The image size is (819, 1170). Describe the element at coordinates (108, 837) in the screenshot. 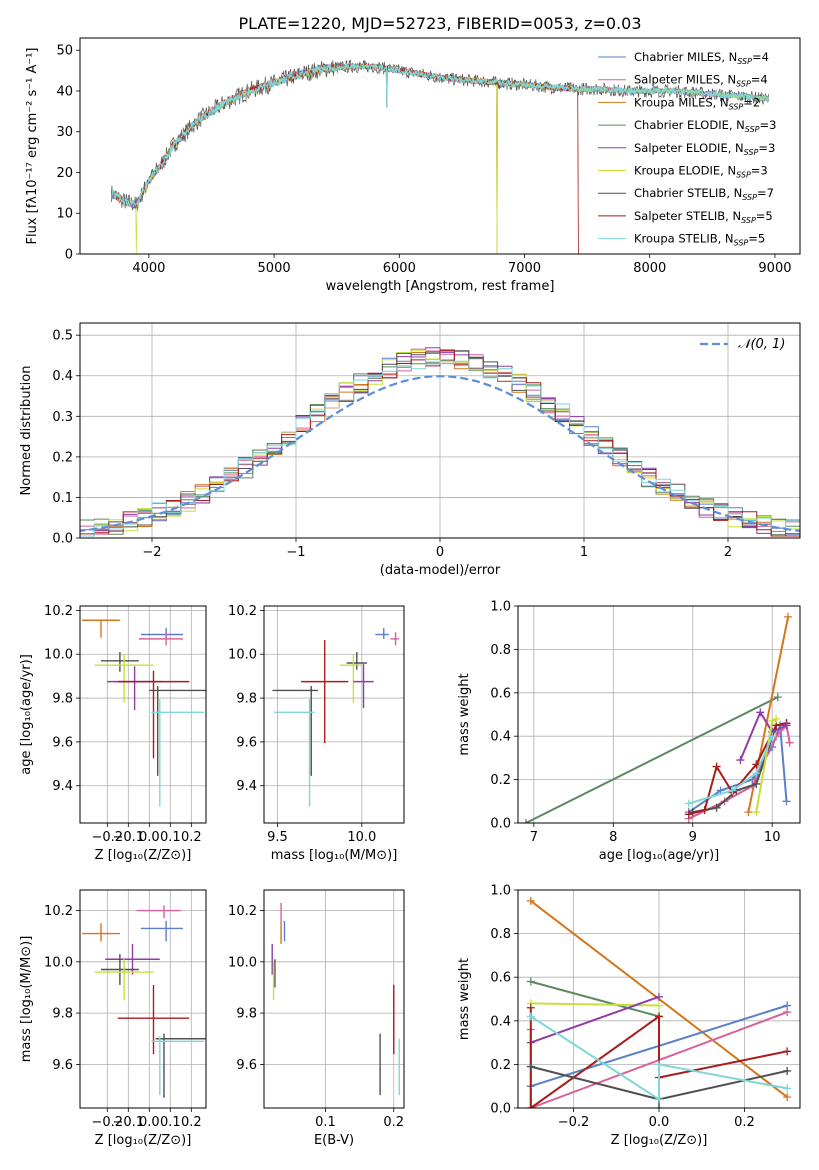

I see `age-vs-Z-xtick-label: −0.2` at that location.